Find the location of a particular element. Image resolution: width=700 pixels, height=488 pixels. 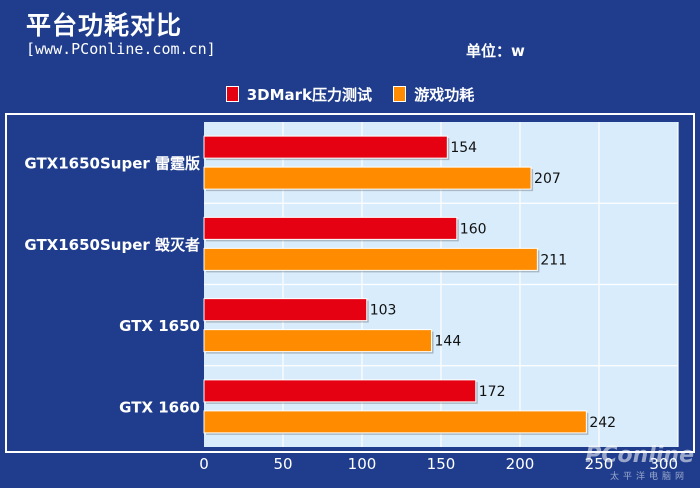

category-label-3: GTX 1660 is located at coordinates (159, 407).